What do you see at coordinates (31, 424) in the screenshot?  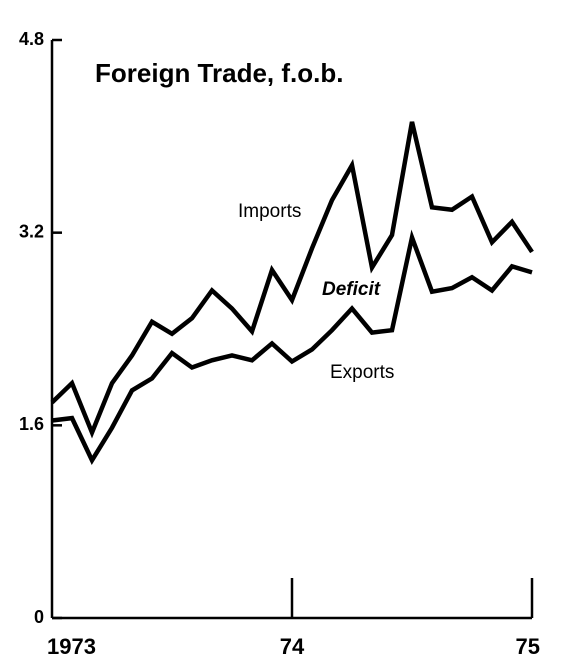 I see `y-tick-label: 1.6` at bounding box center [31, 424].